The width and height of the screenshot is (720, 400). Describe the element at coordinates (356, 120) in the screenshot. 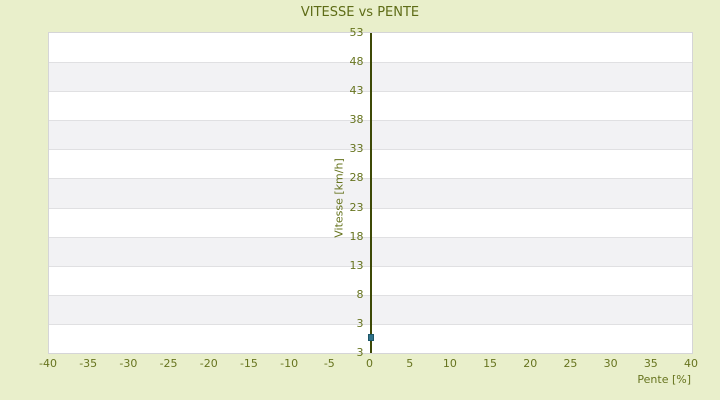

I see `y-tick-label: 38` at that location.